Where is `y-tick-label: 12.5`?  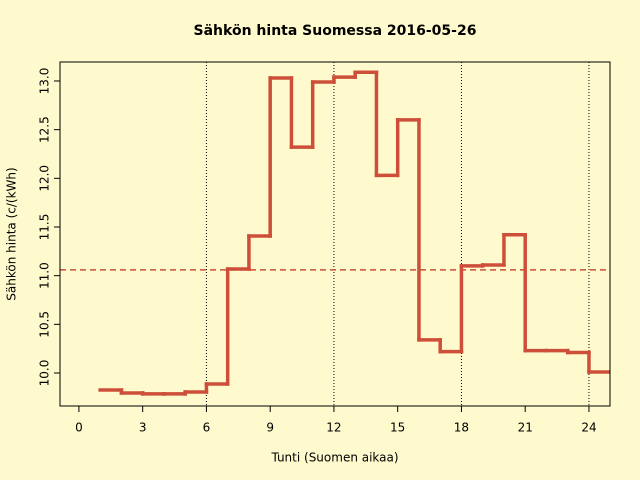 y-tick-label: 12.5 is located at coordinates (45, 129).